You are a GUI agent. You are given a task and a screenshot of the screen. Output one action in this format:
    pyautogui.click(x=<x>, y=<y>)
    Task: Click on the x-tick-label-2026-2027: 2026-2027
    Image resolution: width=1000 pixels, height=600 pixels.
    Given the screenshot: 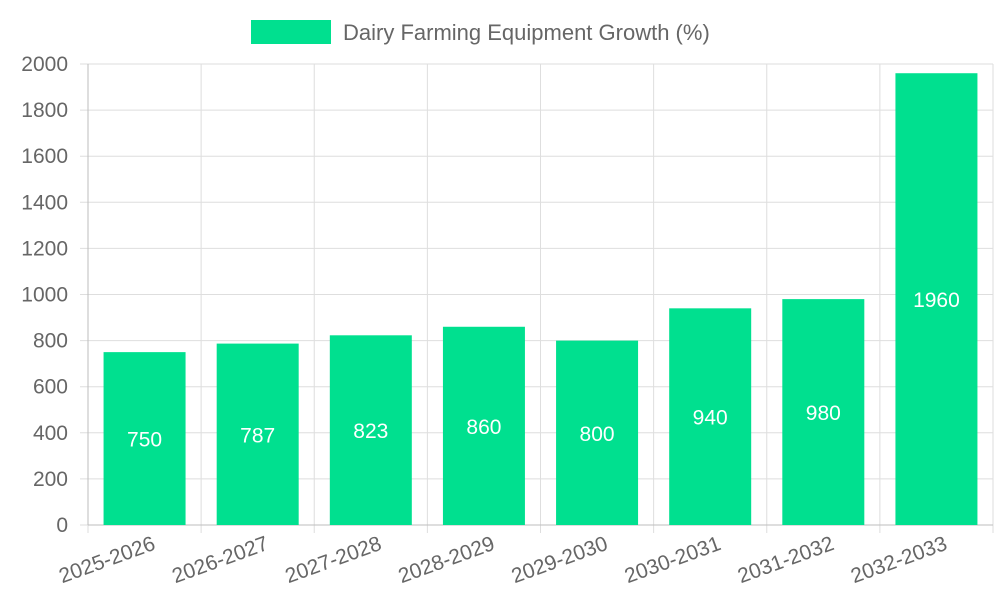 What is the action you would take?
    pyautogui.click(x=220, y=560)
    